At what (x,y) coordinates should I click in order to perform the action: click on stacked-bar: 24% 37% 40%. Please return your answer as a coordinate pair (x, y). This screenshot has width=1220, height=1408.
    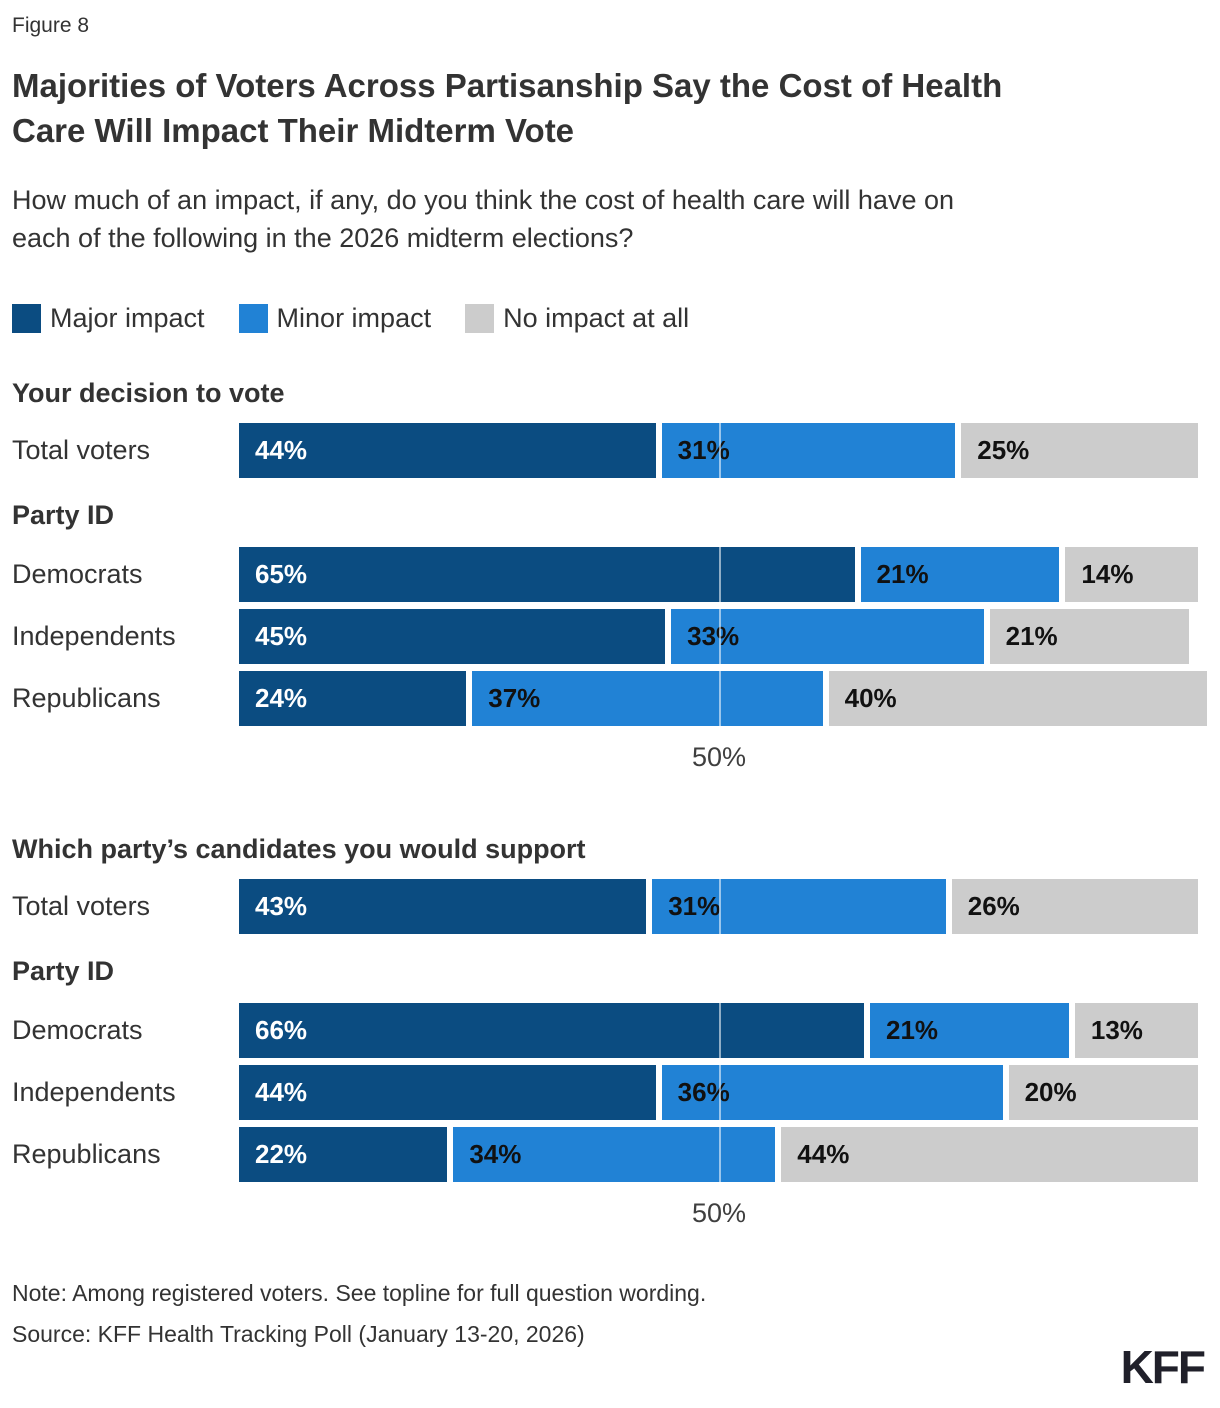
    Looking at the image, I should click on (723, 699).